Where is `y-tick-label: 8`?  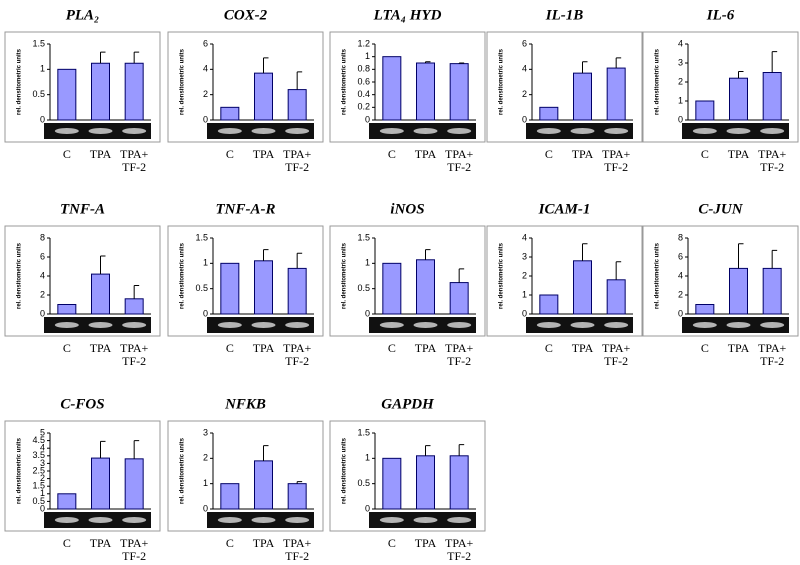 y-tick-label: 8 is located at coordinates (42, 237).